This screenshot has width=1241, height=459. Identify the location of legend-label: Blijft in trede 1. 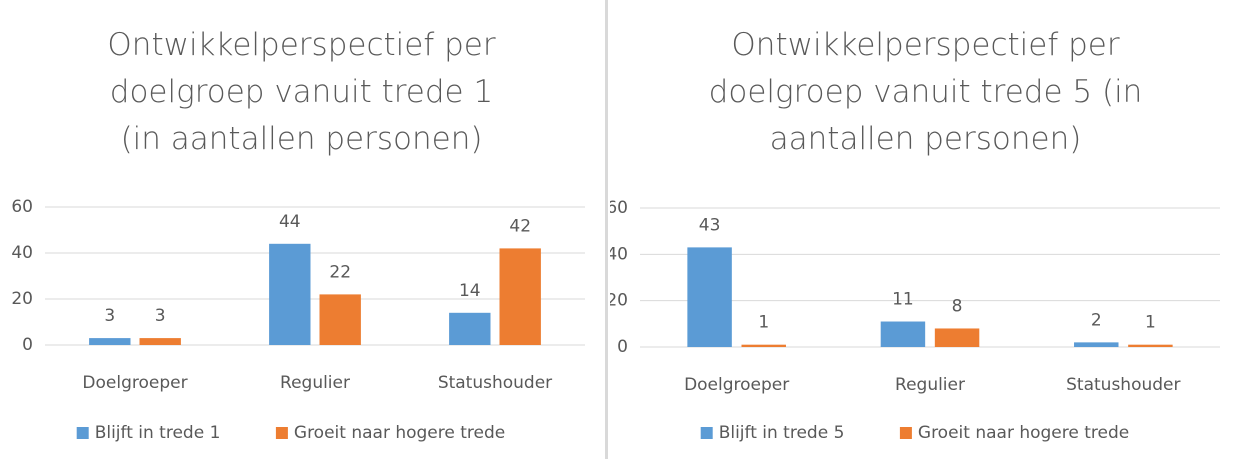
(158, 433).